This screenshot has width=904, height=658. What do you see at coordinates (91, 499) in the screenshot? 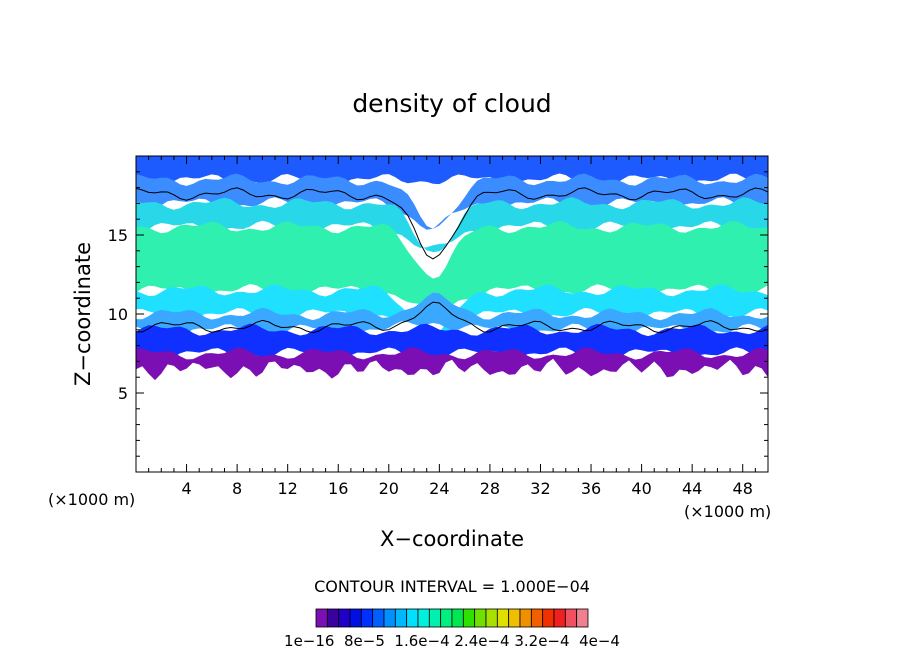
I see `x-unit-left: (×1000 m)` at bounding box center [91, 499].